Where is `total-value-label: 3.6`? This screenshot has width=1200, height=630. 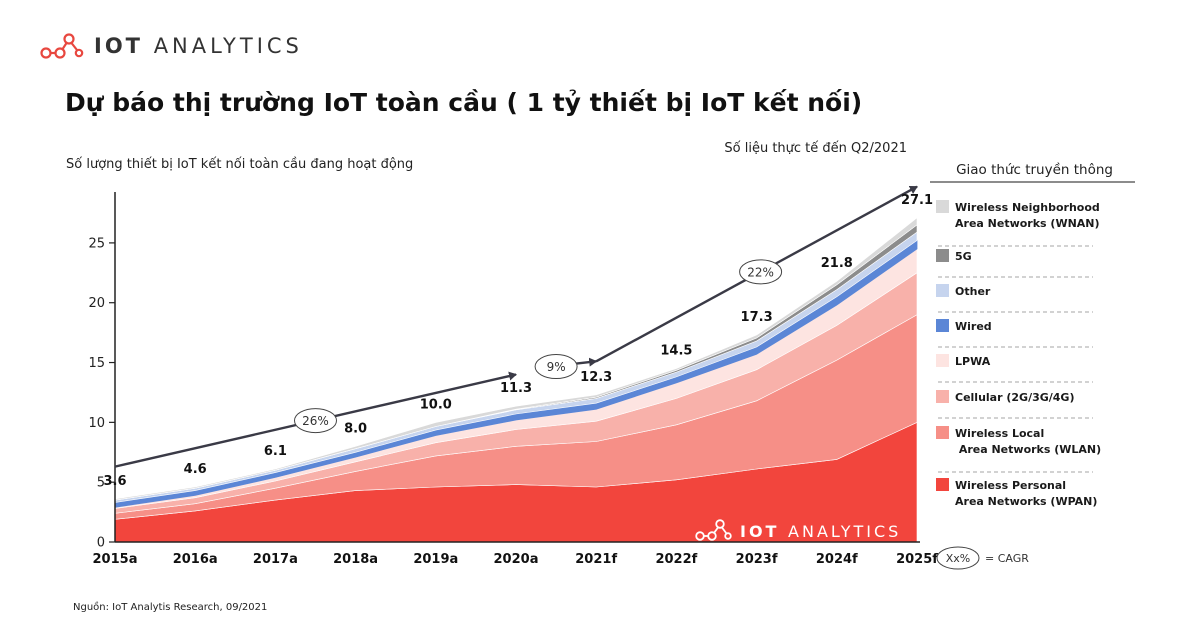 total-value-label: 3.6 is located at coordinates (114, 481).